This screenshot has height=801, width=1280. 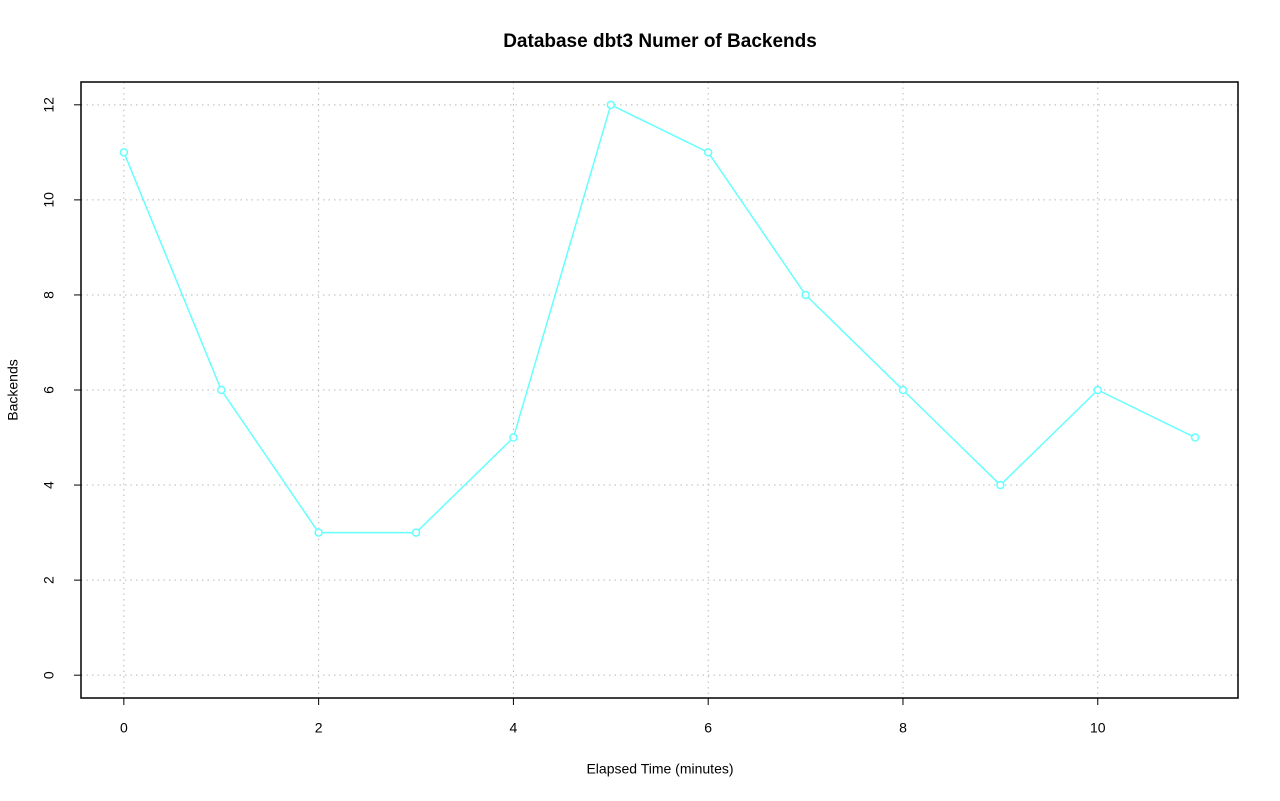 What do you see at coordinates (319, 728) in the screenshot?
I see `x-tick-label: 2` at bounding box center [319, 728].